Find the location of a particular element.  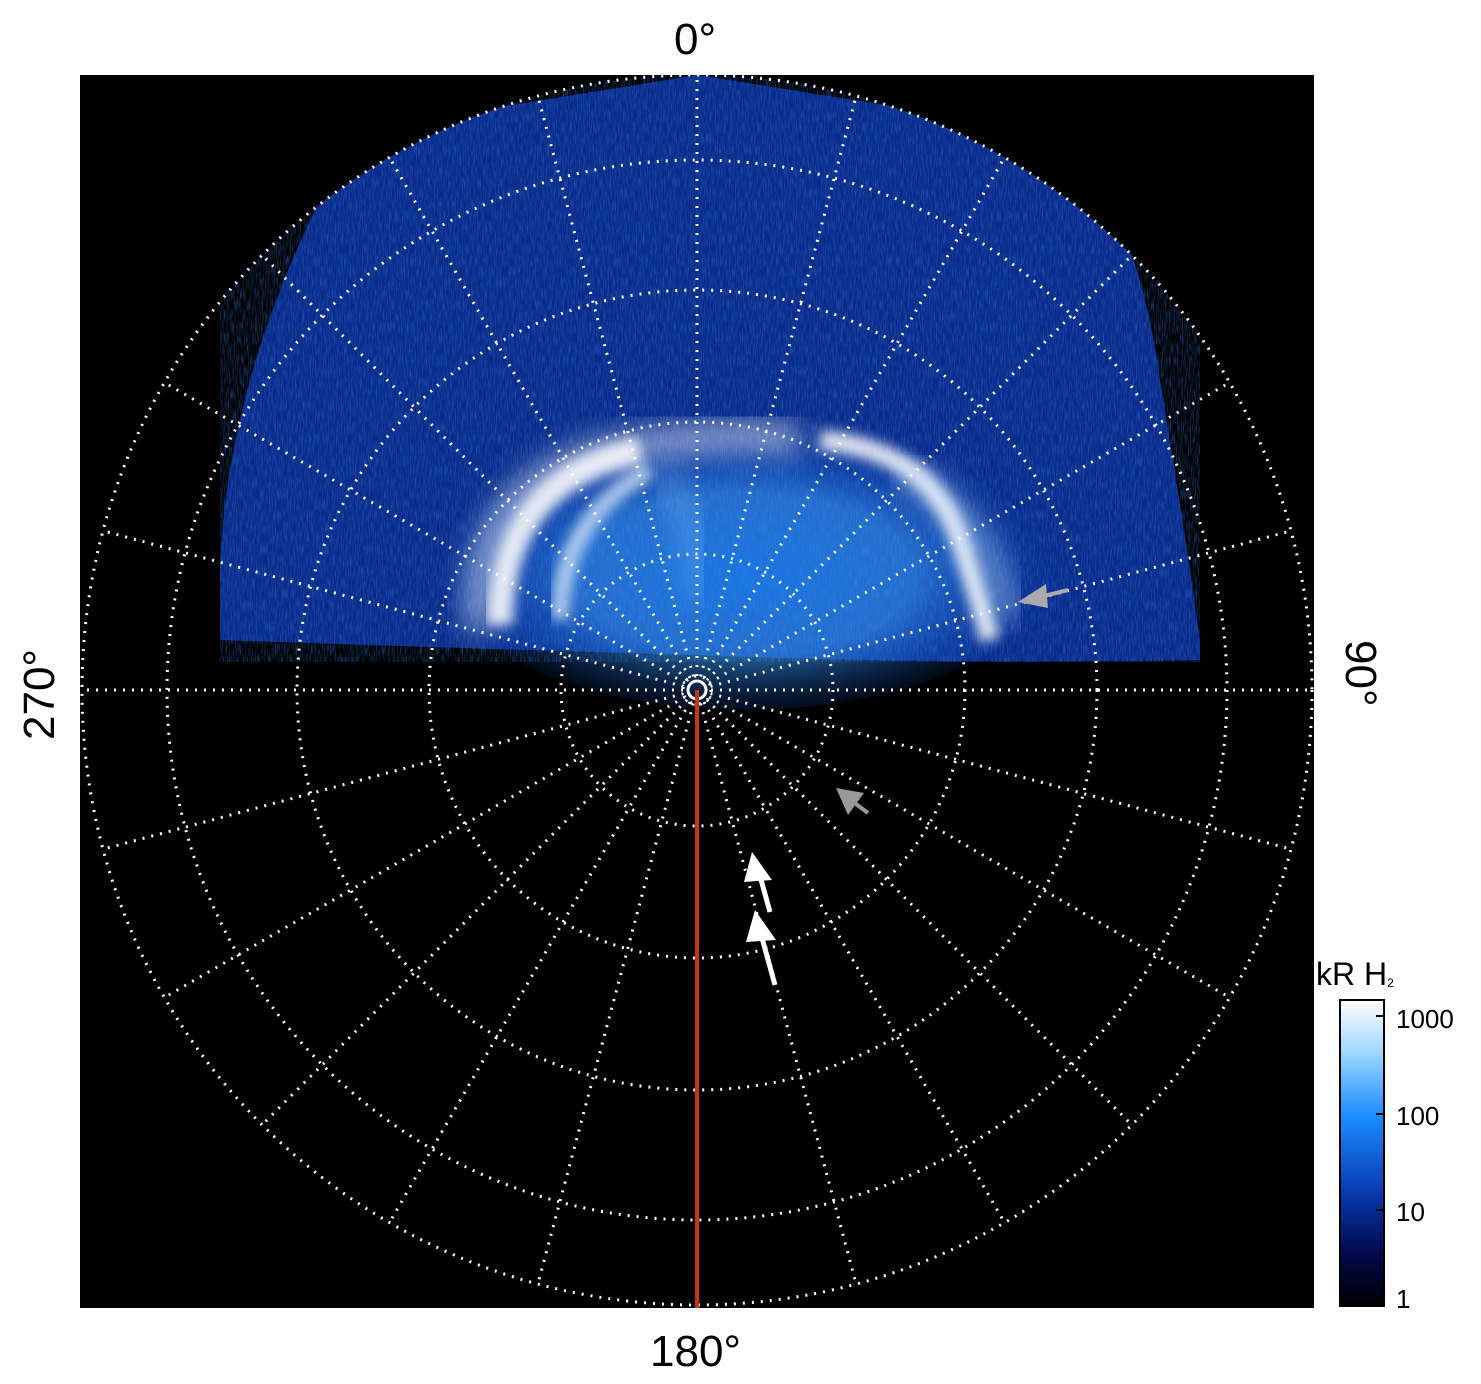

label-90-deg: 90° is located at coordinates (1360, 673).